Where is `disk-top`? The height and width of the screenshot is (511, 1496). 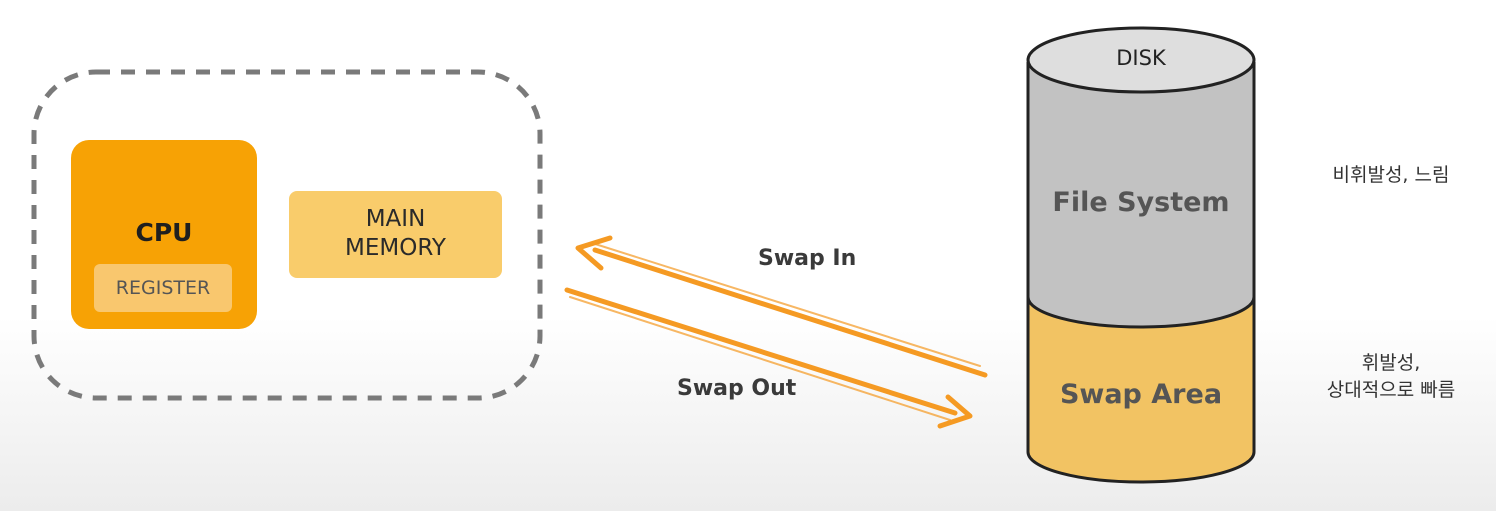
disk-top is located at coordinates (1141, 60).